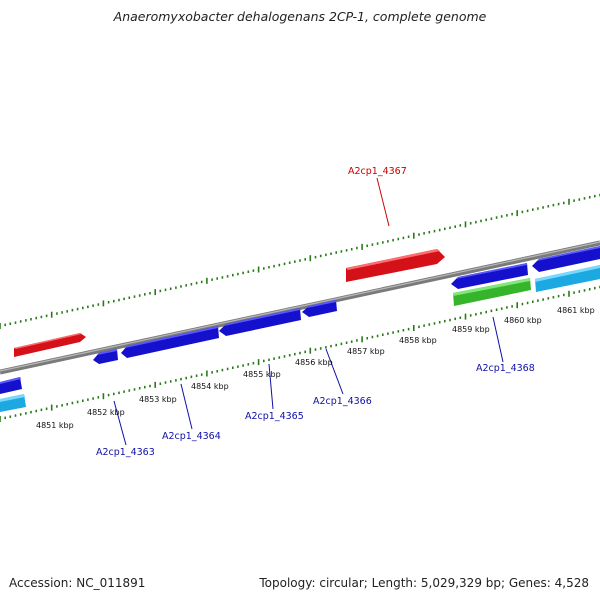  Describe the element at coordinates (366, 351) in the screenshot. I see `scale-label-4857: 4857 kbp` at that location.